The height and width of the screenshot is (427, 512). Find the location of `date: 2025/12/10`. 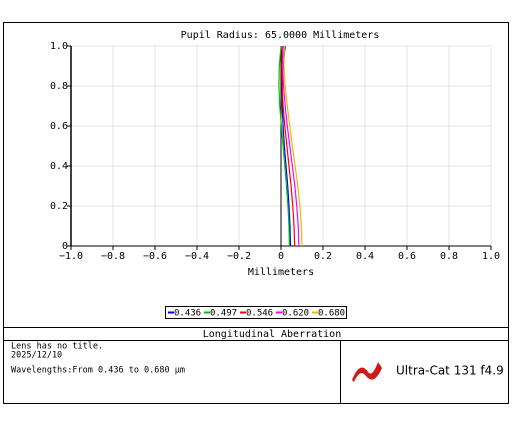

date: 2025/12/10 is located at coordinates (36, 356).